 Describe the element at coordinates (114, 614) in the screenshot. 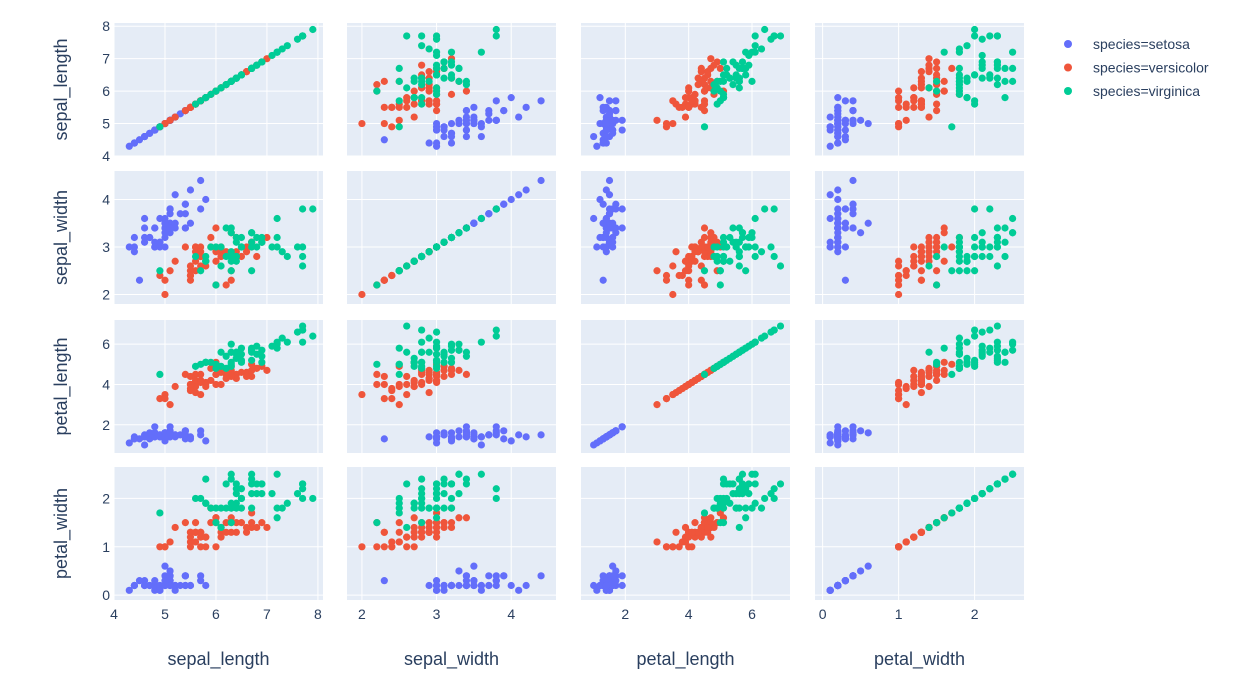

I see `x-tick-label: 4` at that location.